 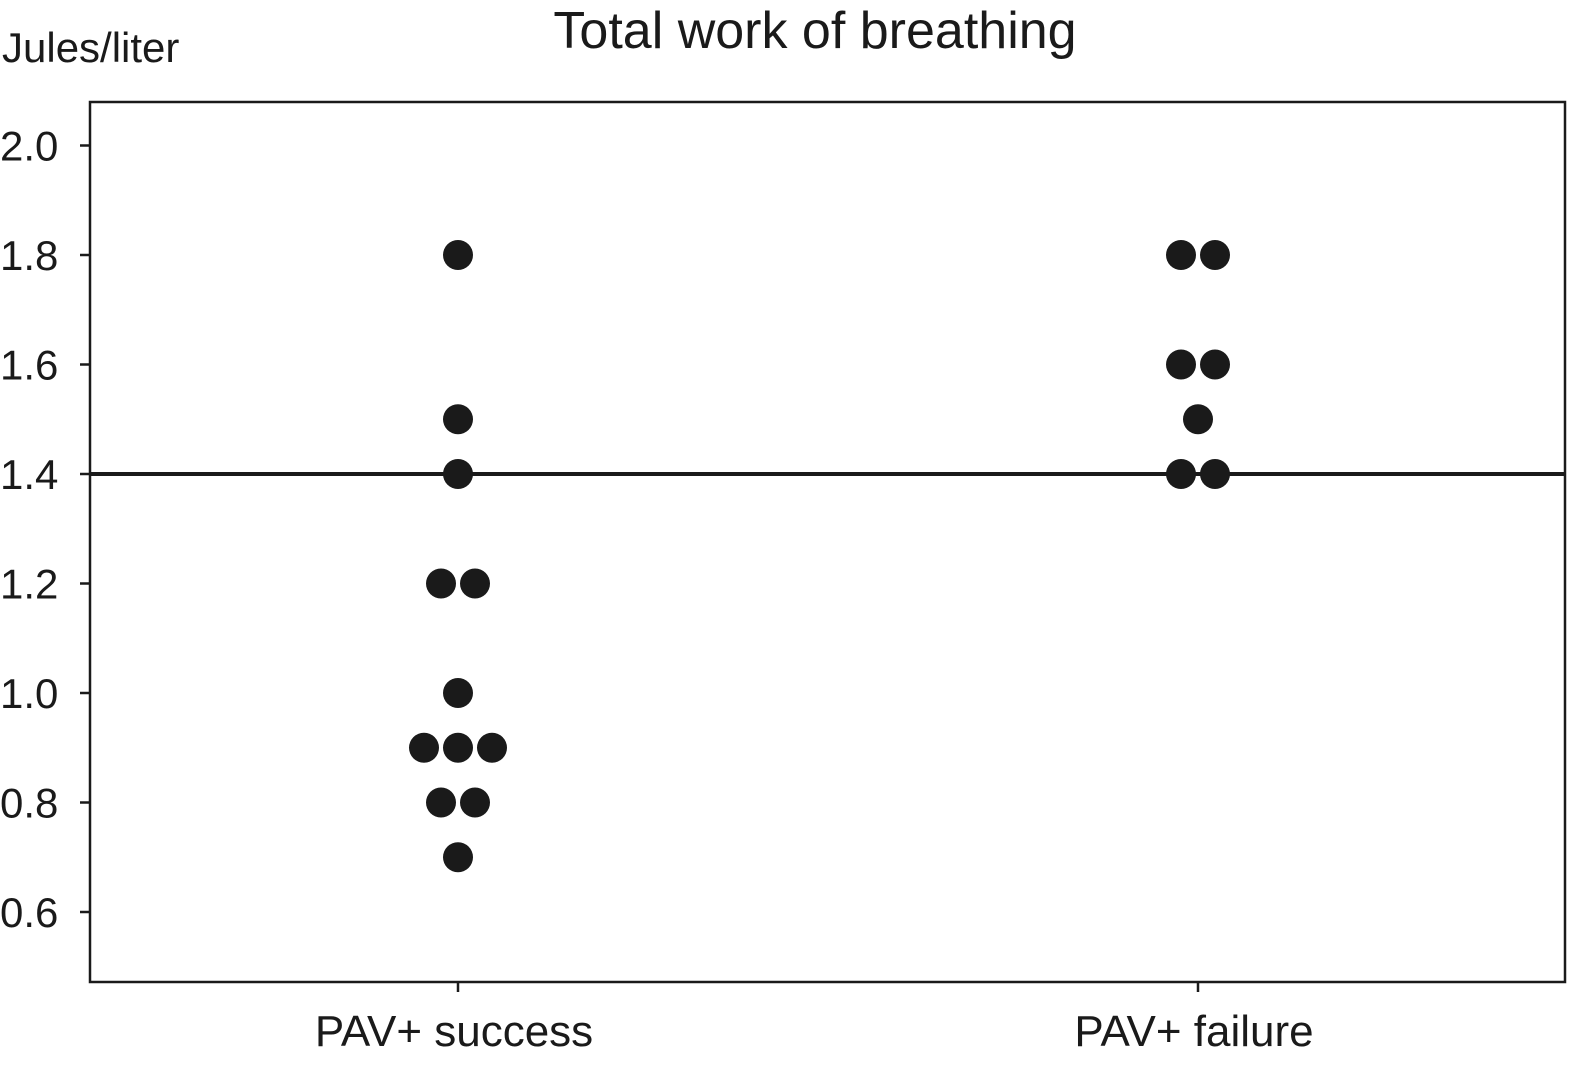 I want to click on x-axis: PAV+ success PAV+ failure, so click(x=814, y=1019).